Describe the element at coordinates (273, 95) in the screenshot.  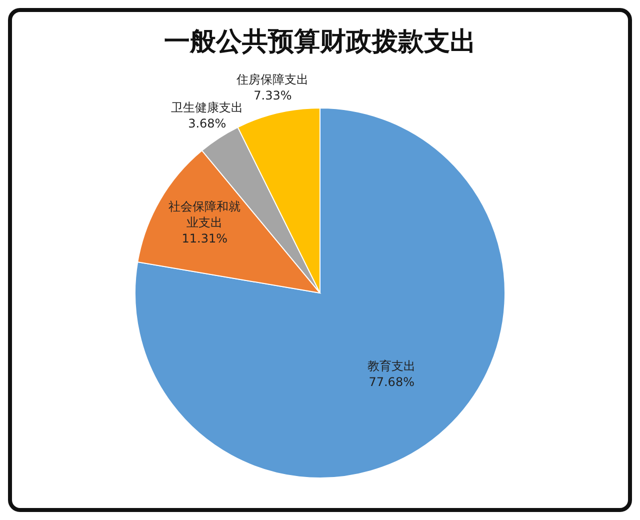
I see `data-label: 7.33%` at that location.